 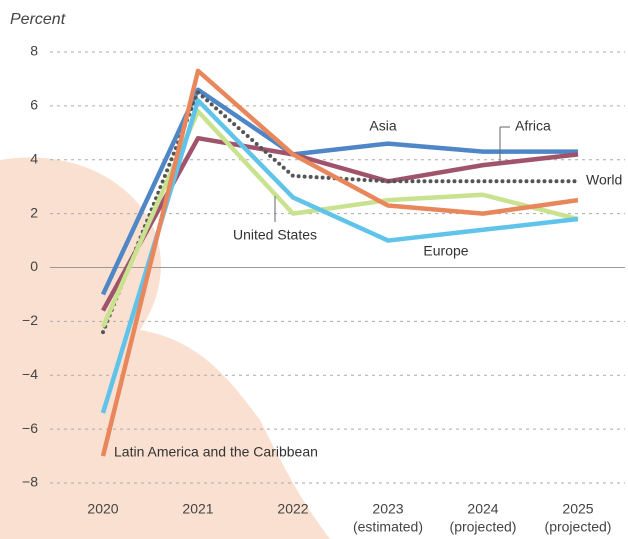 What do you see at coordinates (216, 452) in the screenshot?
I see `series-label: Latin America and the Caribbean` at bounding box center [216, 452].